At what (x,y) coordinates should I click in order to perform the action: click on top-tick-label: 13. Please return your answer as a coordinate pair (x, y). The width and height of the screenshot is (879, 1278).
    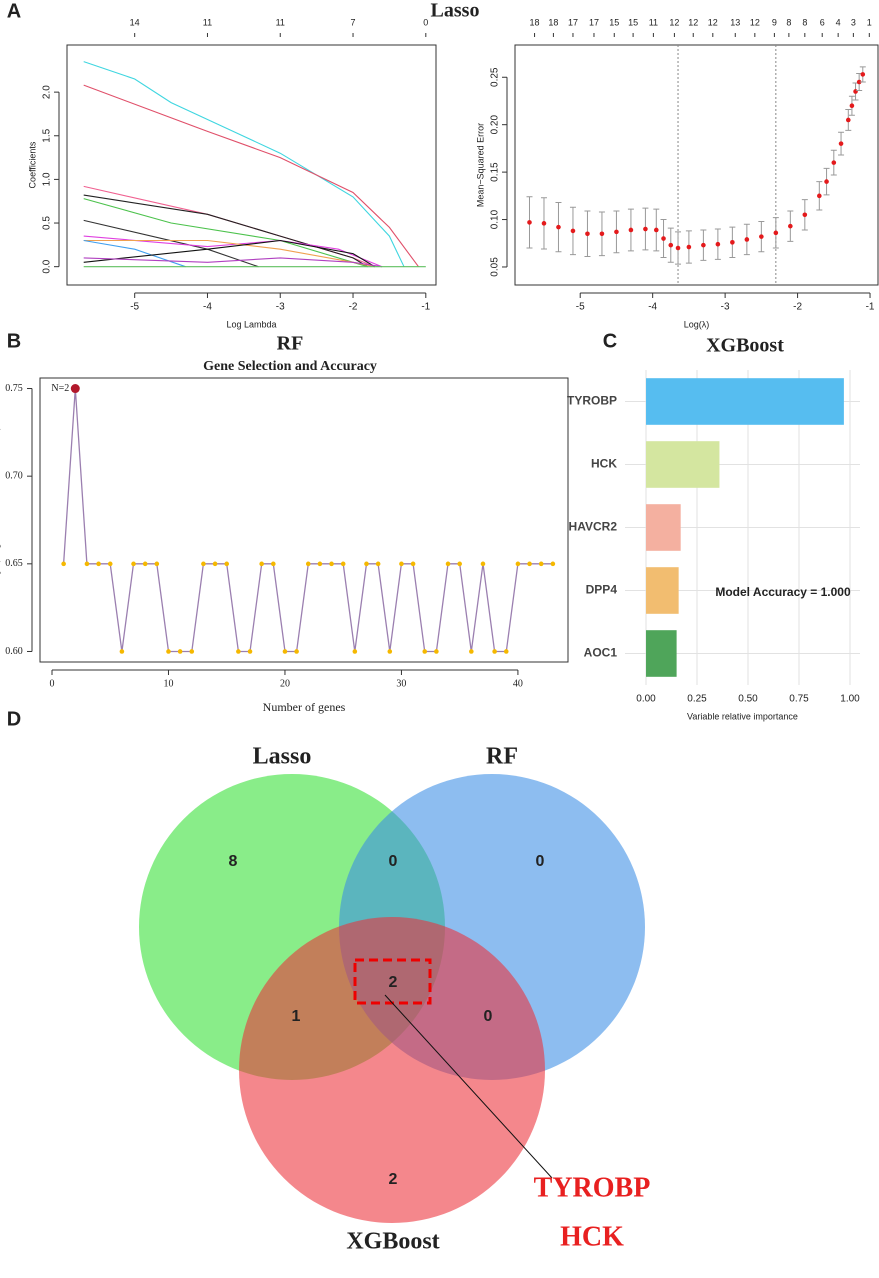
    Looking at the image, I should click on (735, 22).